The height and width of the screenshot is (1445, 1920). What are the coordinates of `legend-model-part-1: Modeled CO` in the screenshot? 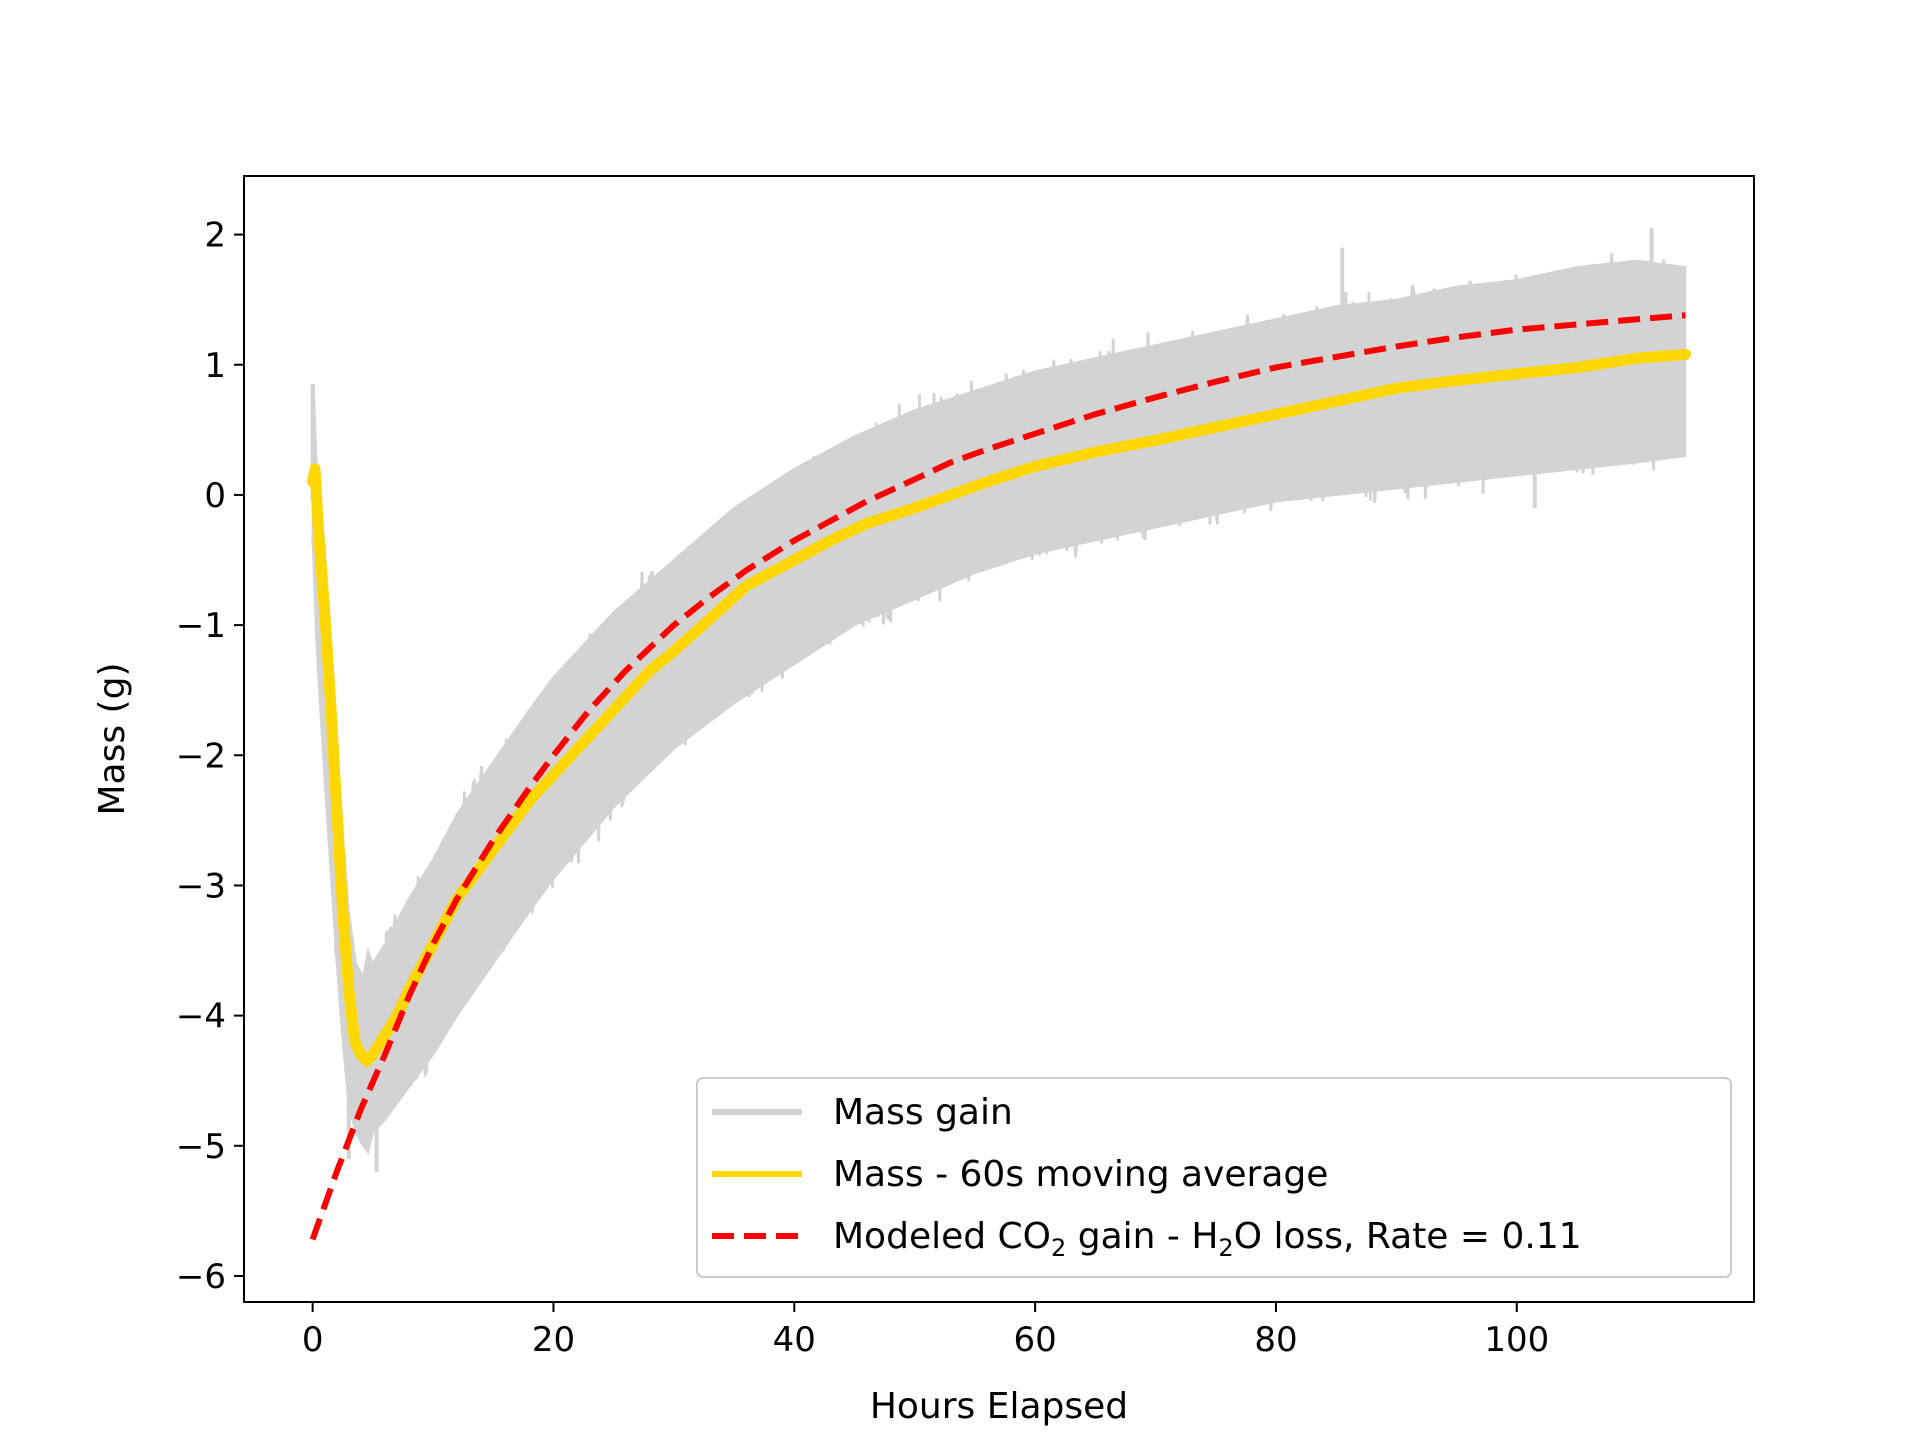 It's located at (942, 1236).